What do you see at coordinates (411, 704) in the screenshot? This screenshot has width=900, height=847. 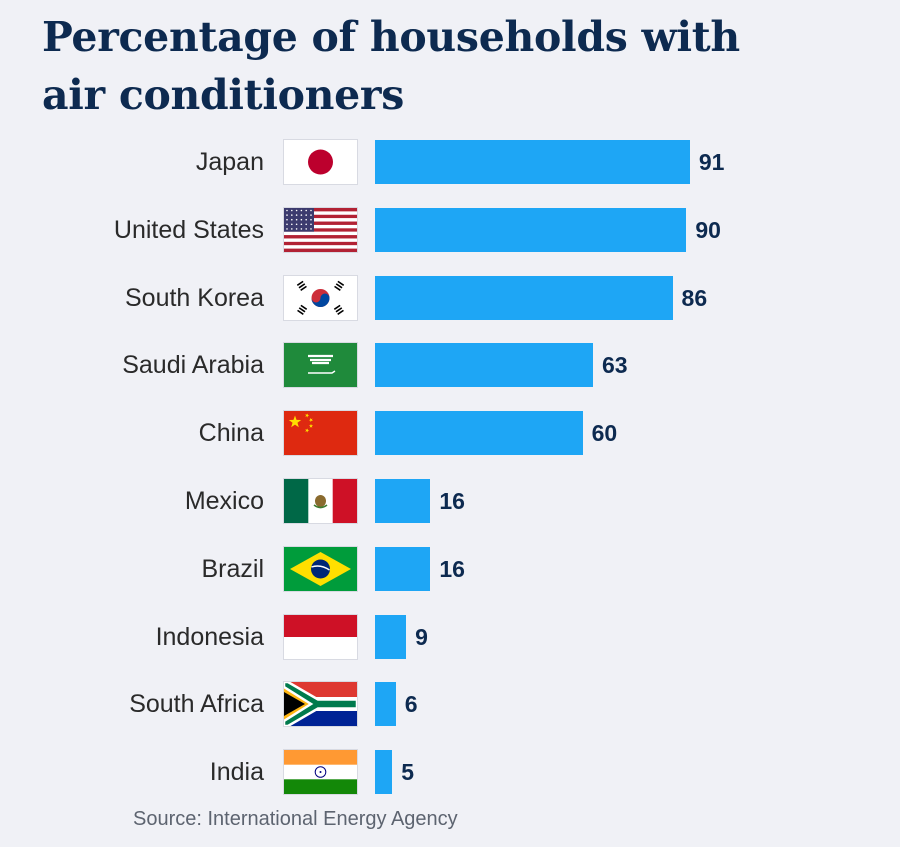 I see `value-label: 6` at bounding box center [411, 704].